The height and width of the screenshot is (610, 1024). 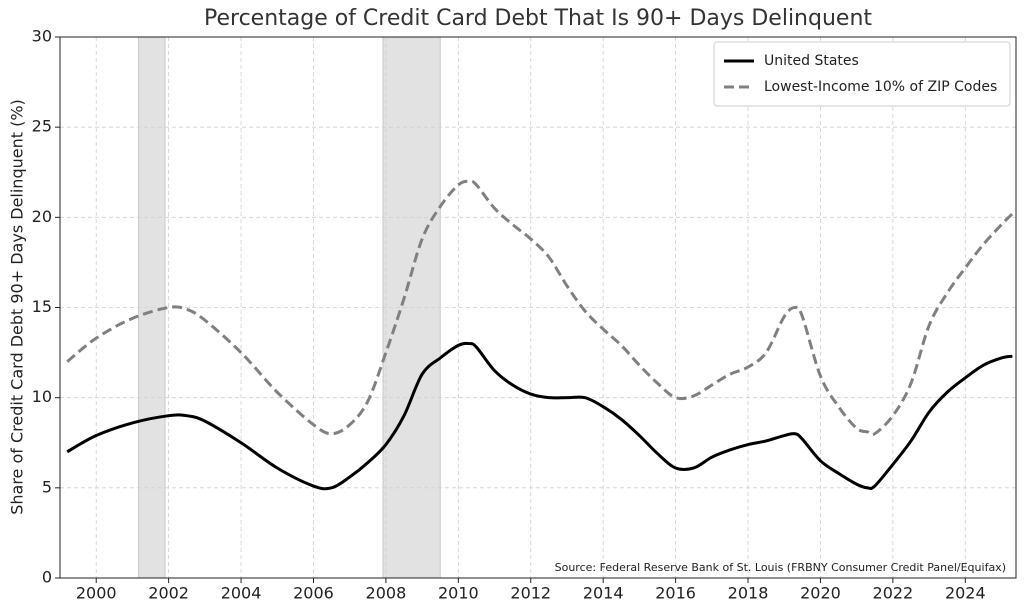 What do you see at coordinates (42, 306) in the screenshot?
I see `y-tick-label: 15` at bounding box center [42, 306].